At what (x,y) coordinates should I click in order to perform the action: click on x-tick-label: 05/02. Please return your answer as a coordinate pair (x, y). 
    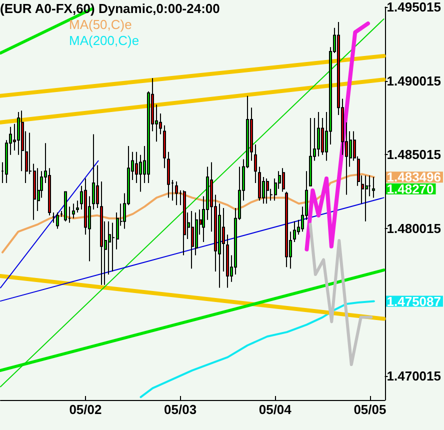
    Looking at the image, I should click on (85, 409).